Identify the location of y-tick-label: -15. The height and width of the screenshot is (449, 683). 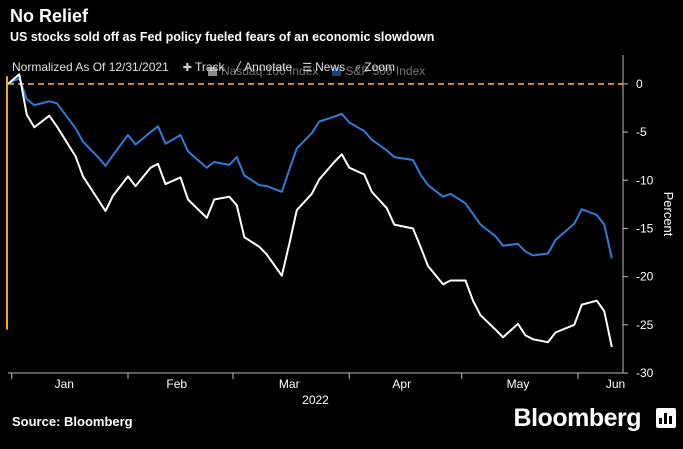
(645, 228).